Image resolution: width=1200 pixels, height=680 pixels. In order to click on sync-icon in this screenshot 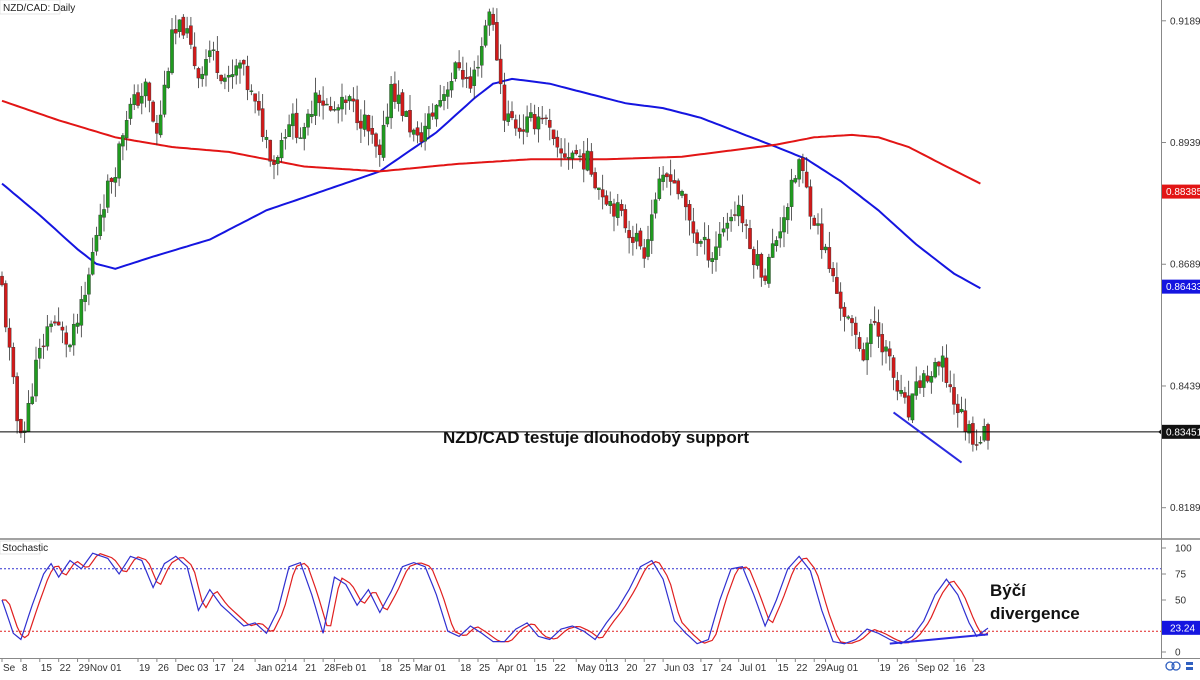, I will do `click(1170, 666)`.